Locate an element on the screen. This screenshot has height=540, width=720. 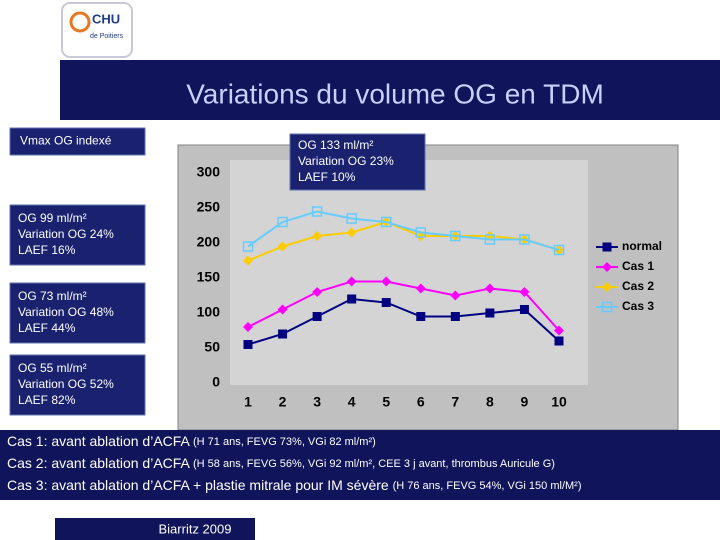
x-tick-label: 9 is located at coordinates (525, 402).